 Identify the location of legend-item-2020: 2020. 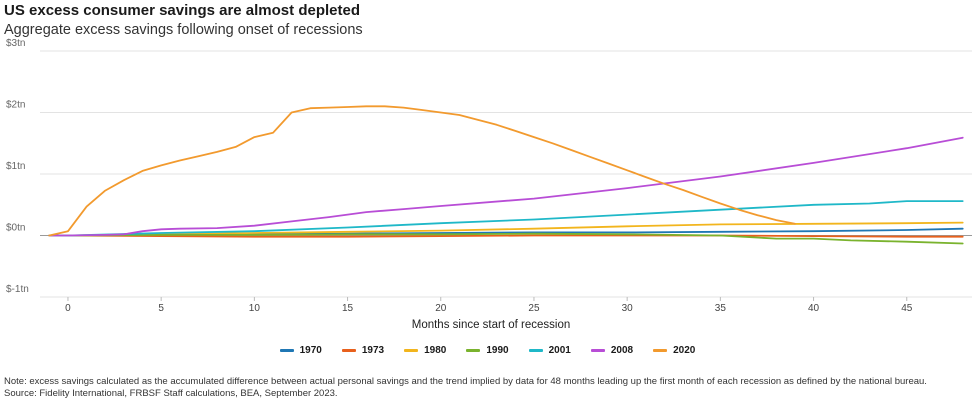
(674, 350).